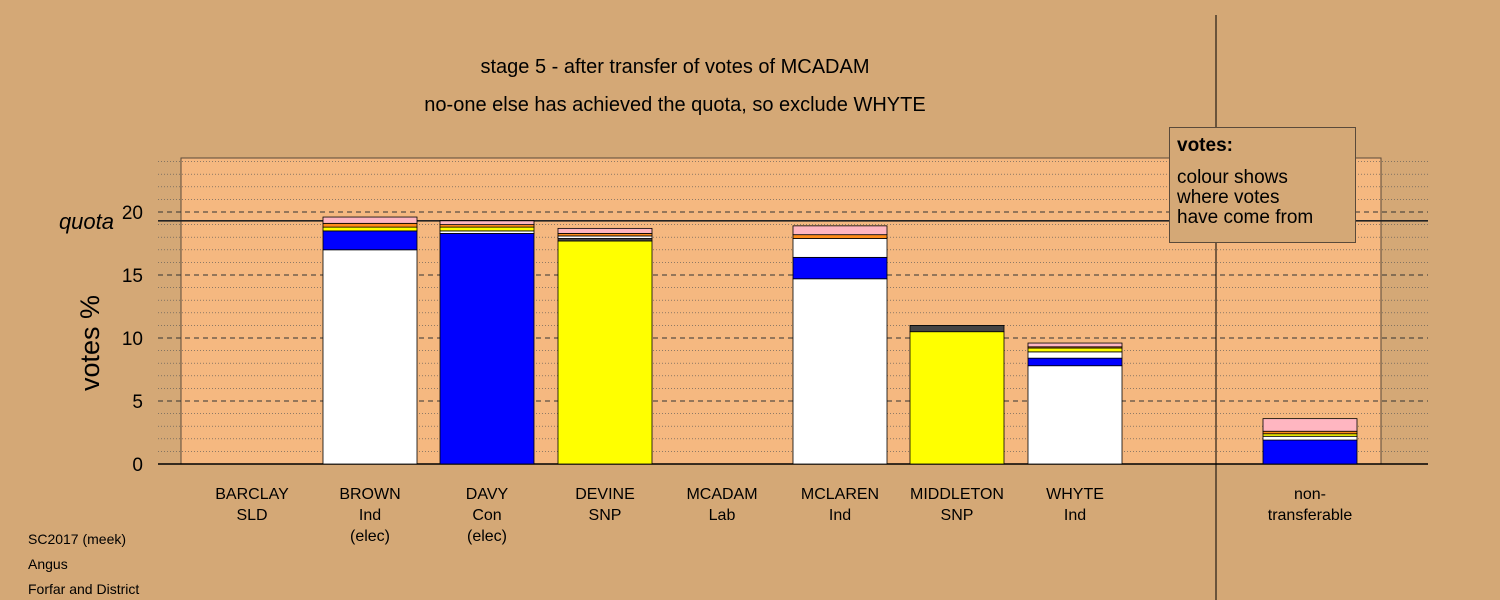 The height and width of the screenshot is (600, 1500). I want to click on category-label: transferable, so click(1310, 515).